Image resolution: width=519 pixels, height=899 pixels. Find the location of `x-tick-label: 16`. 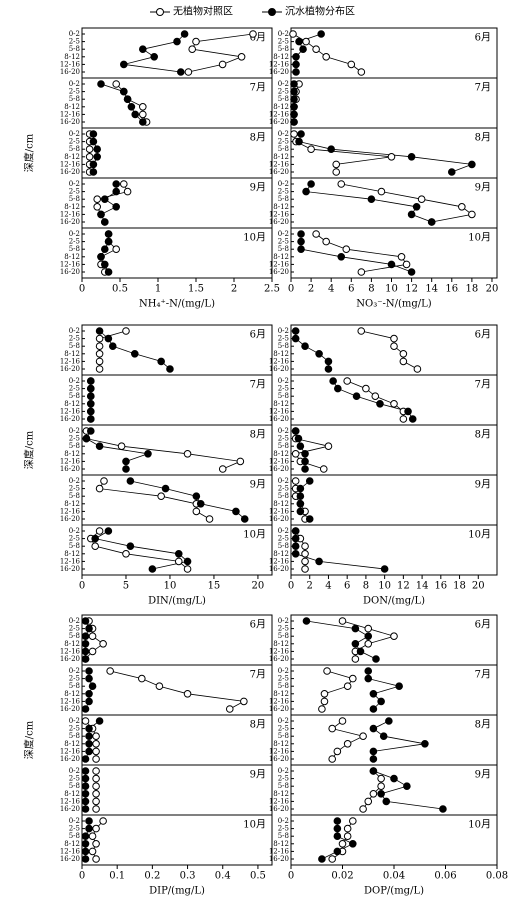

x-tick-label: 16 is located at coordinates (440, 586).